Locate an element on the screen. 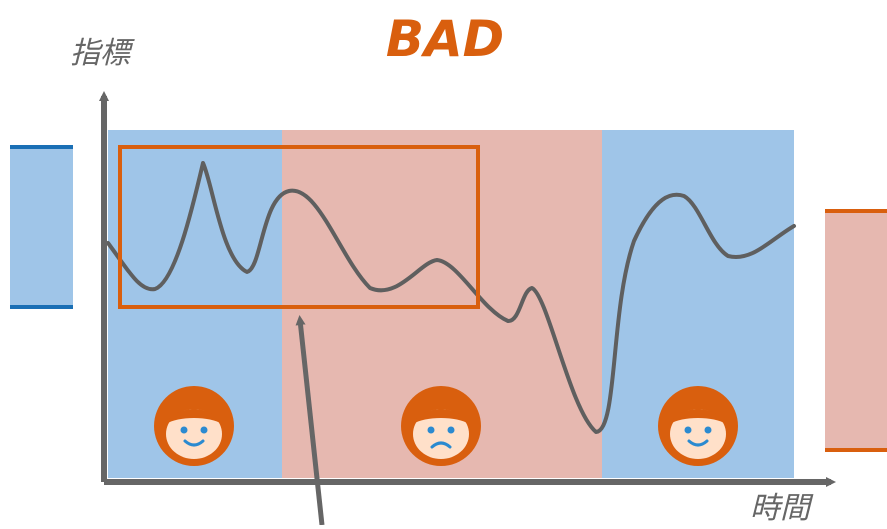  diagram-title: BAD is located at coordinates (445, 39).